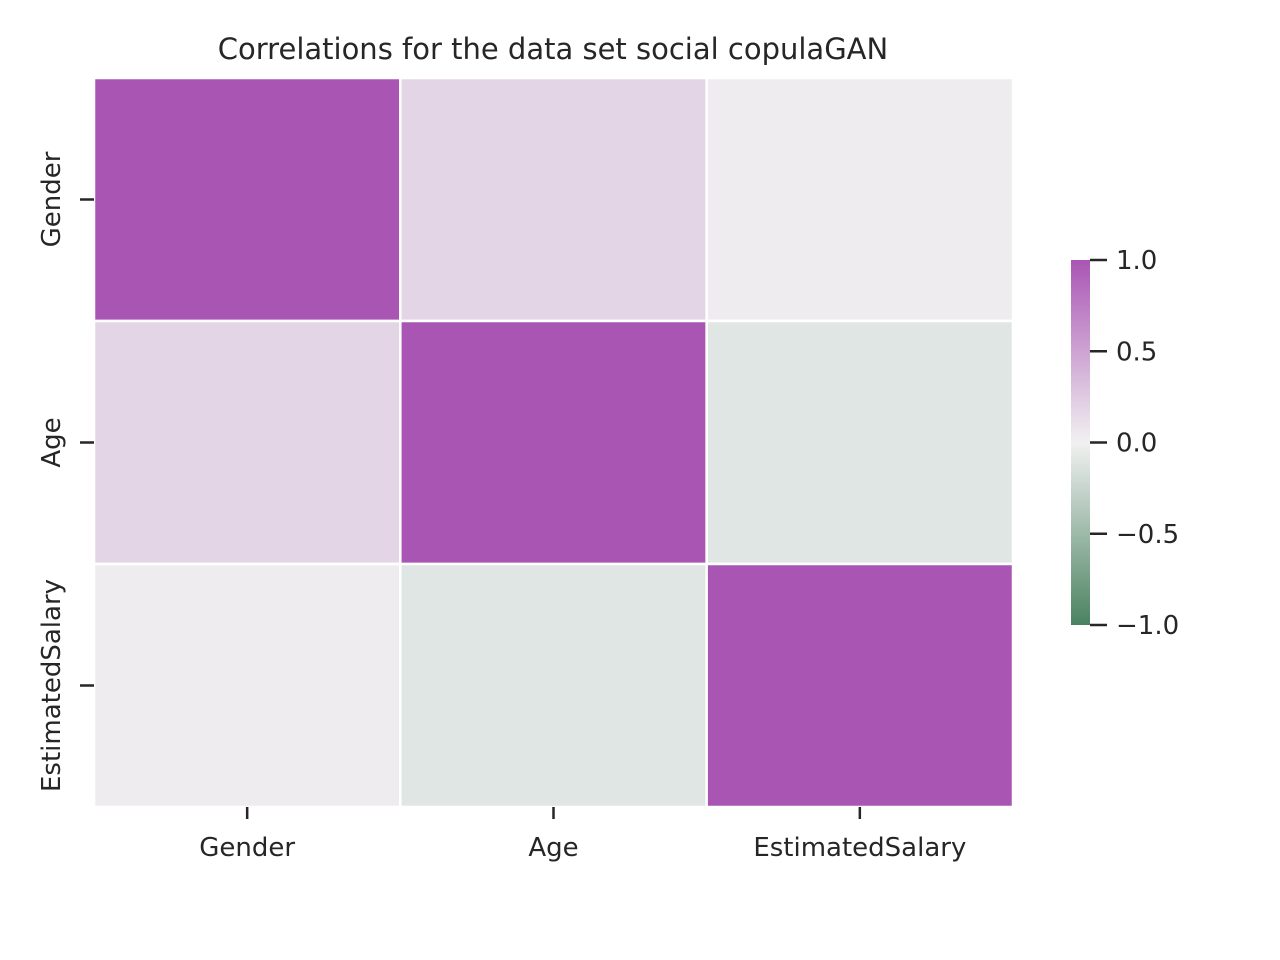 The height and width of the screenshot is (960, 1280). Describe the element at coordinates (52, 199) in the screenshot. I see `y-tick-label: Gender` at that location.